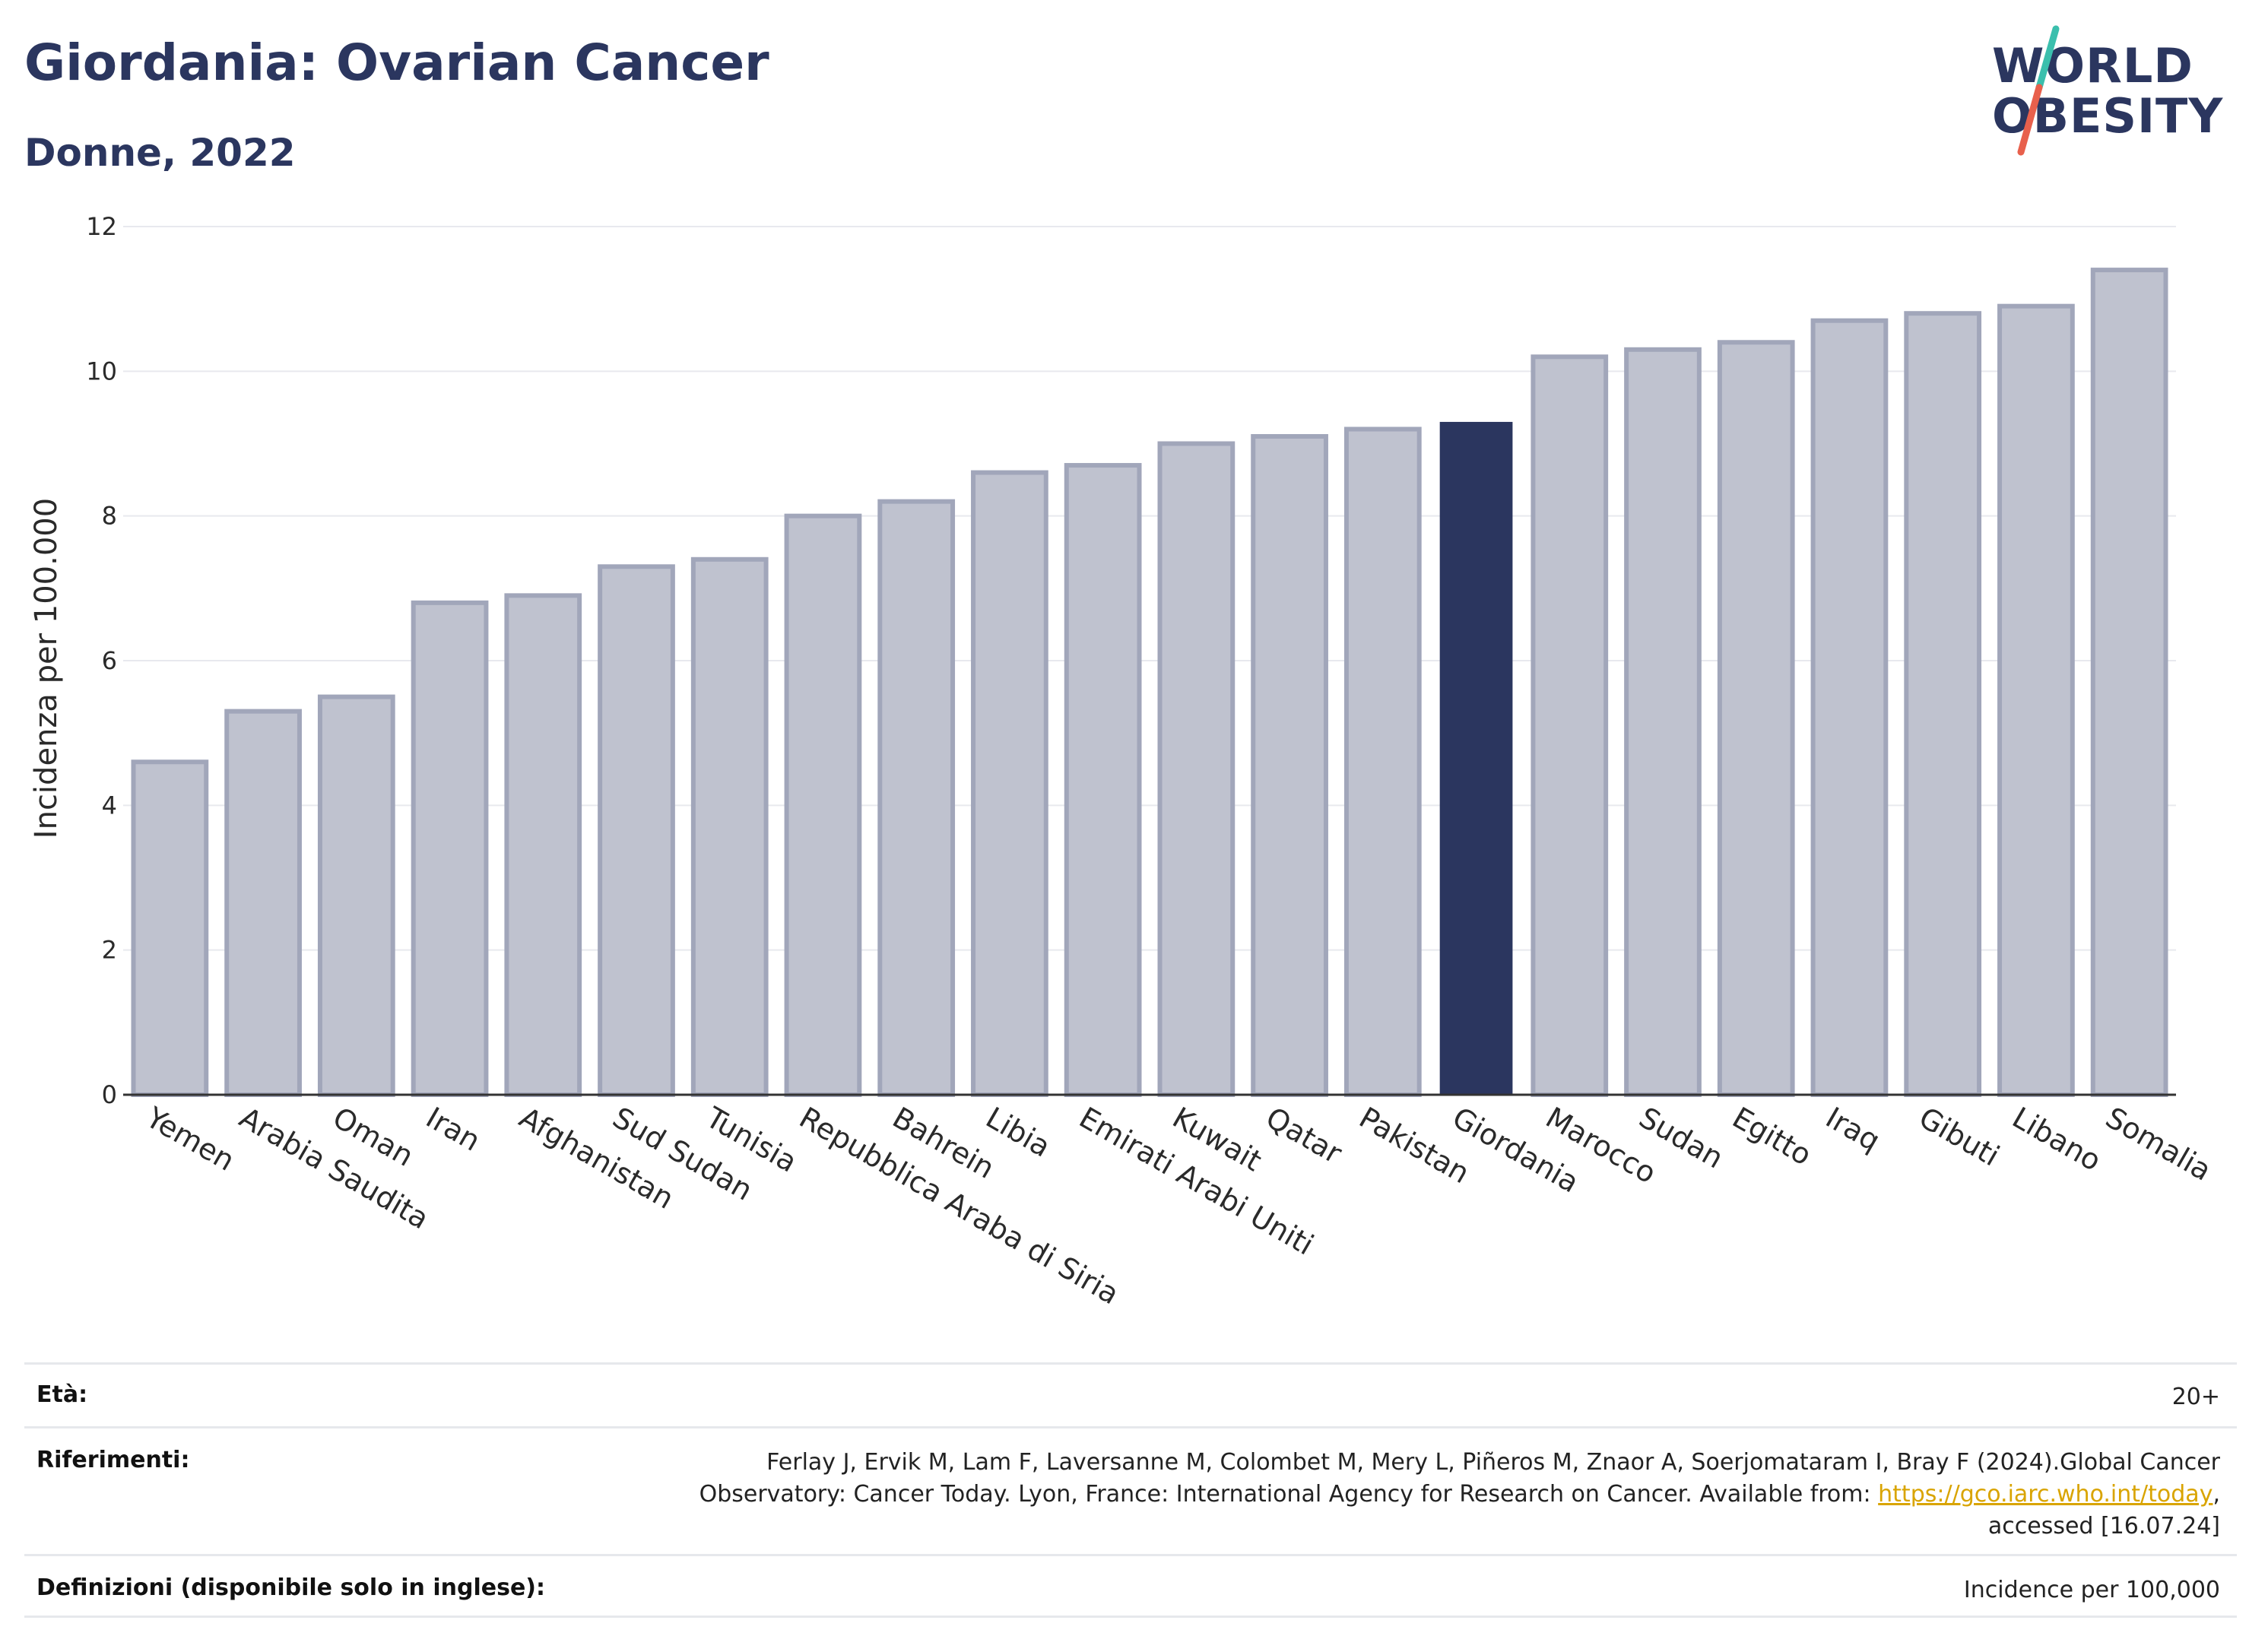 This screenshot has height=1652, width=2249. I want to click on reference-link: https://gco.iarc.who.int/today, so click(2045, 1494).